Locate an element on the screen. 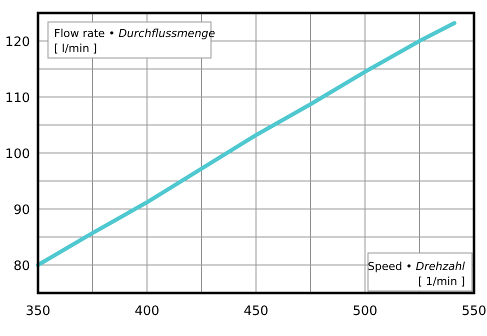 The image size is (487, 336). y-tick-label: 80 is located at coordinates (21, 266).